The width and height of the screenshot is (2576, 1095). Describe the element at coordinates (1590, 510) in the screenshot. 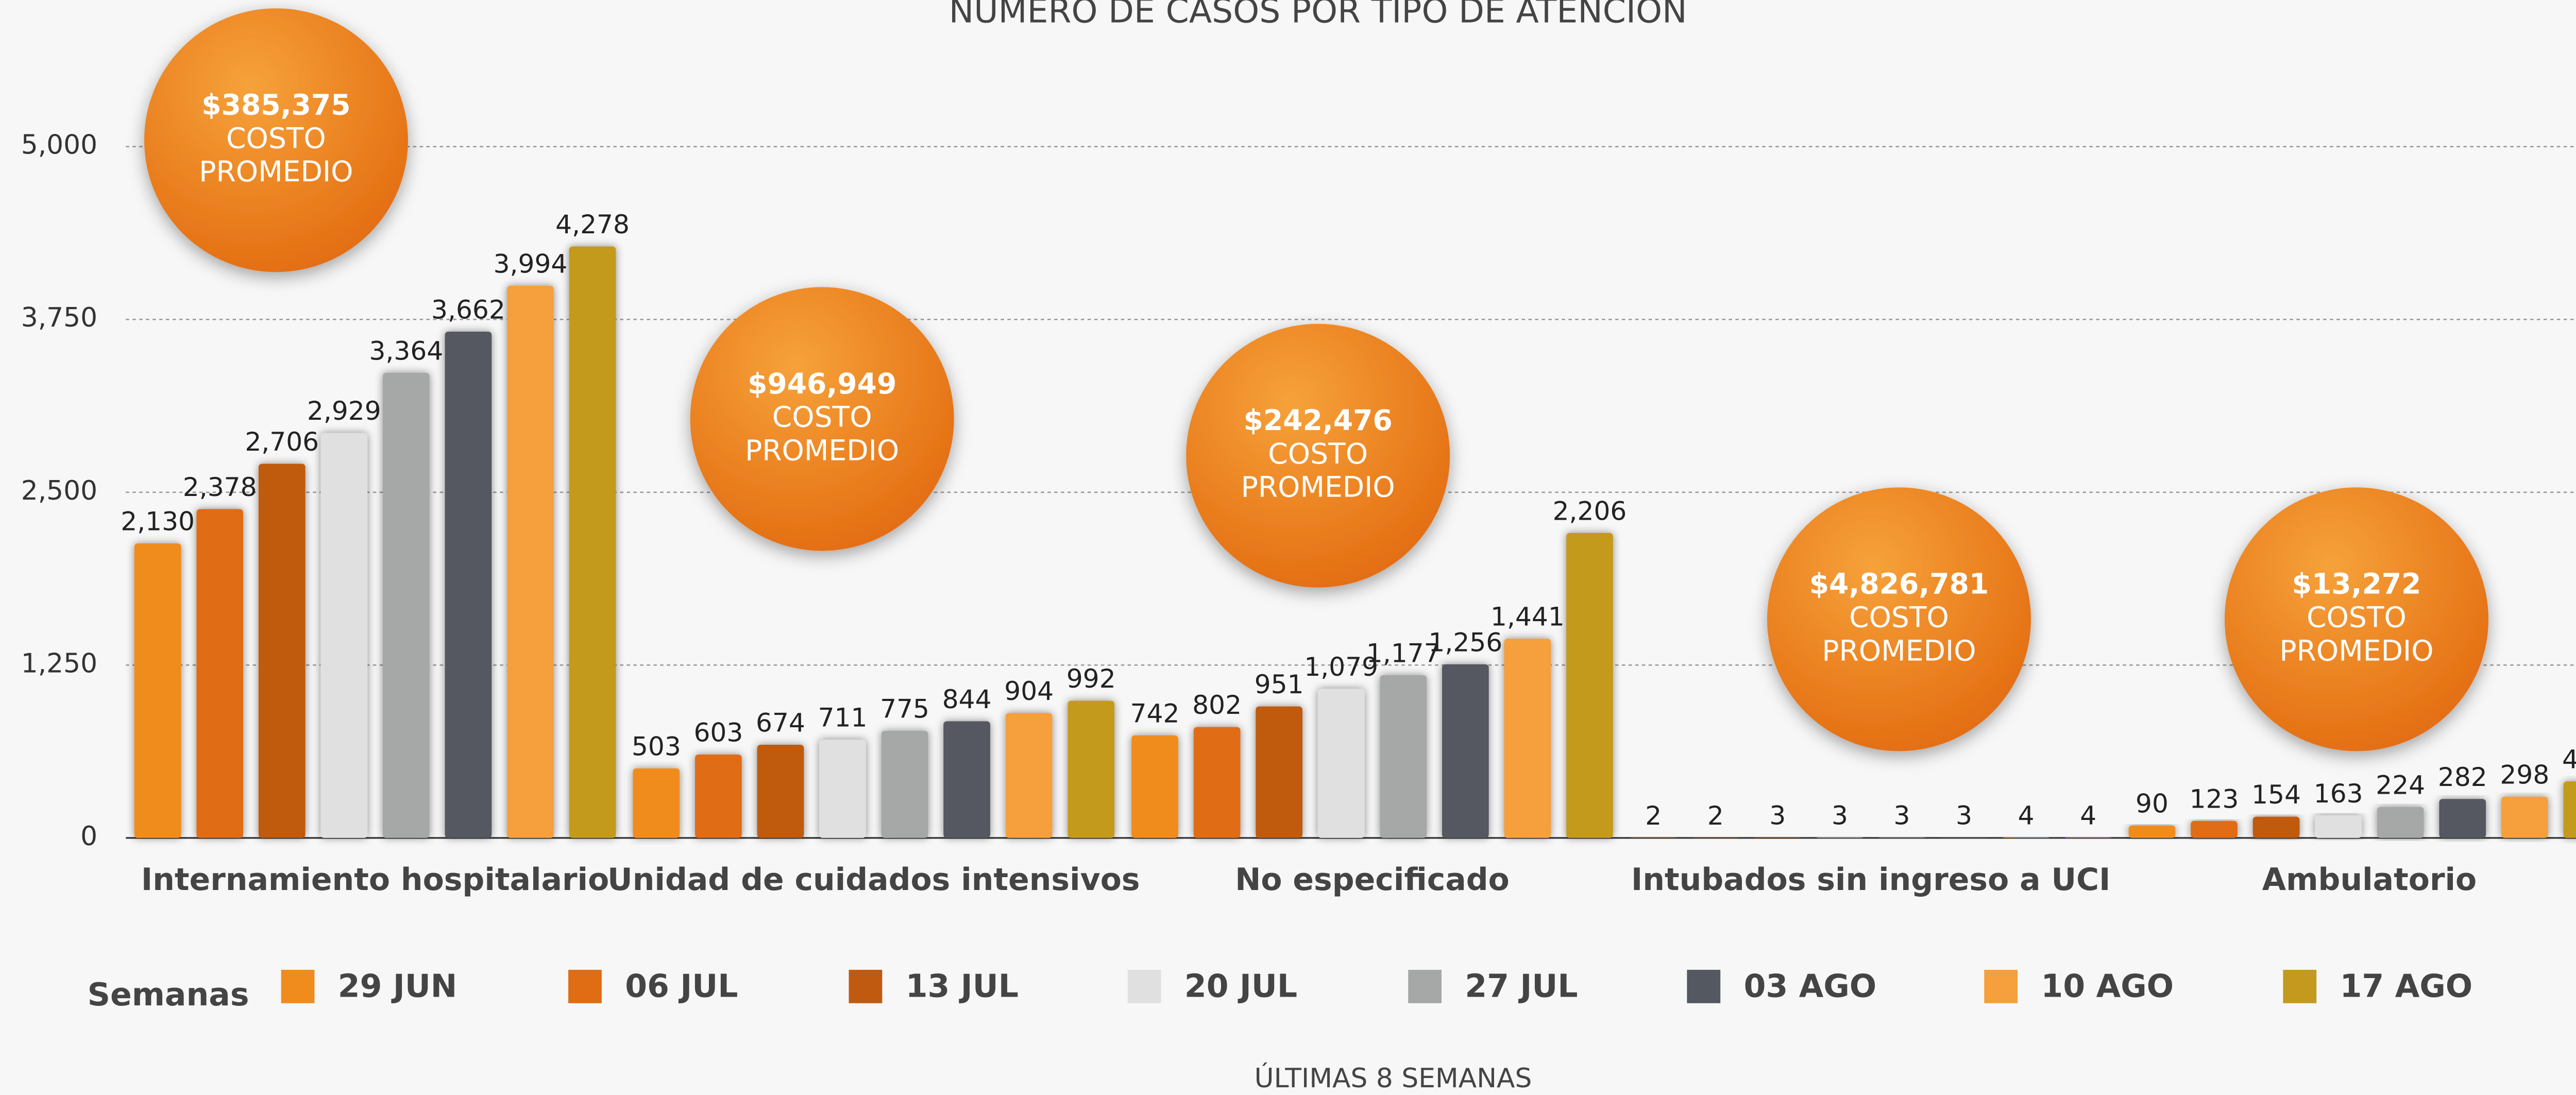

I see `value-label: 2,206` at that location.